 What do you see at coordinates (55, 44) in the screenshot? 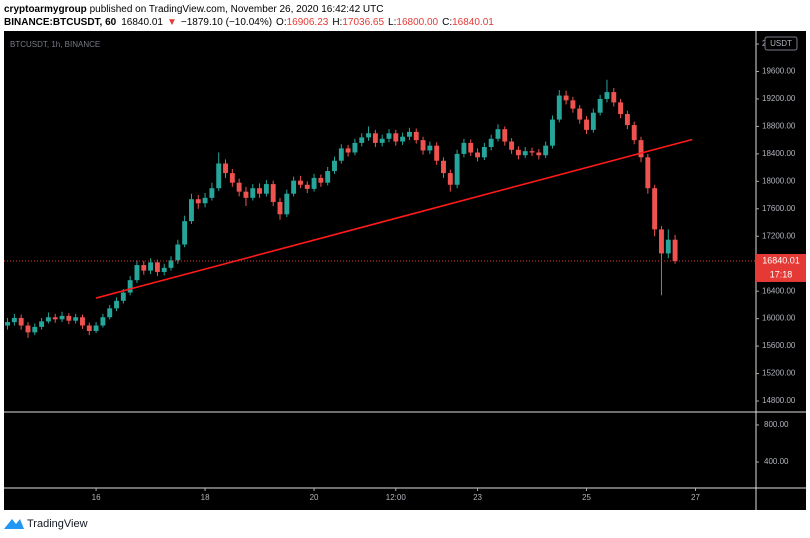
I see `chart-legend: BTCUSDT, 1h, BINANCE` at bounding box center [55, 44].